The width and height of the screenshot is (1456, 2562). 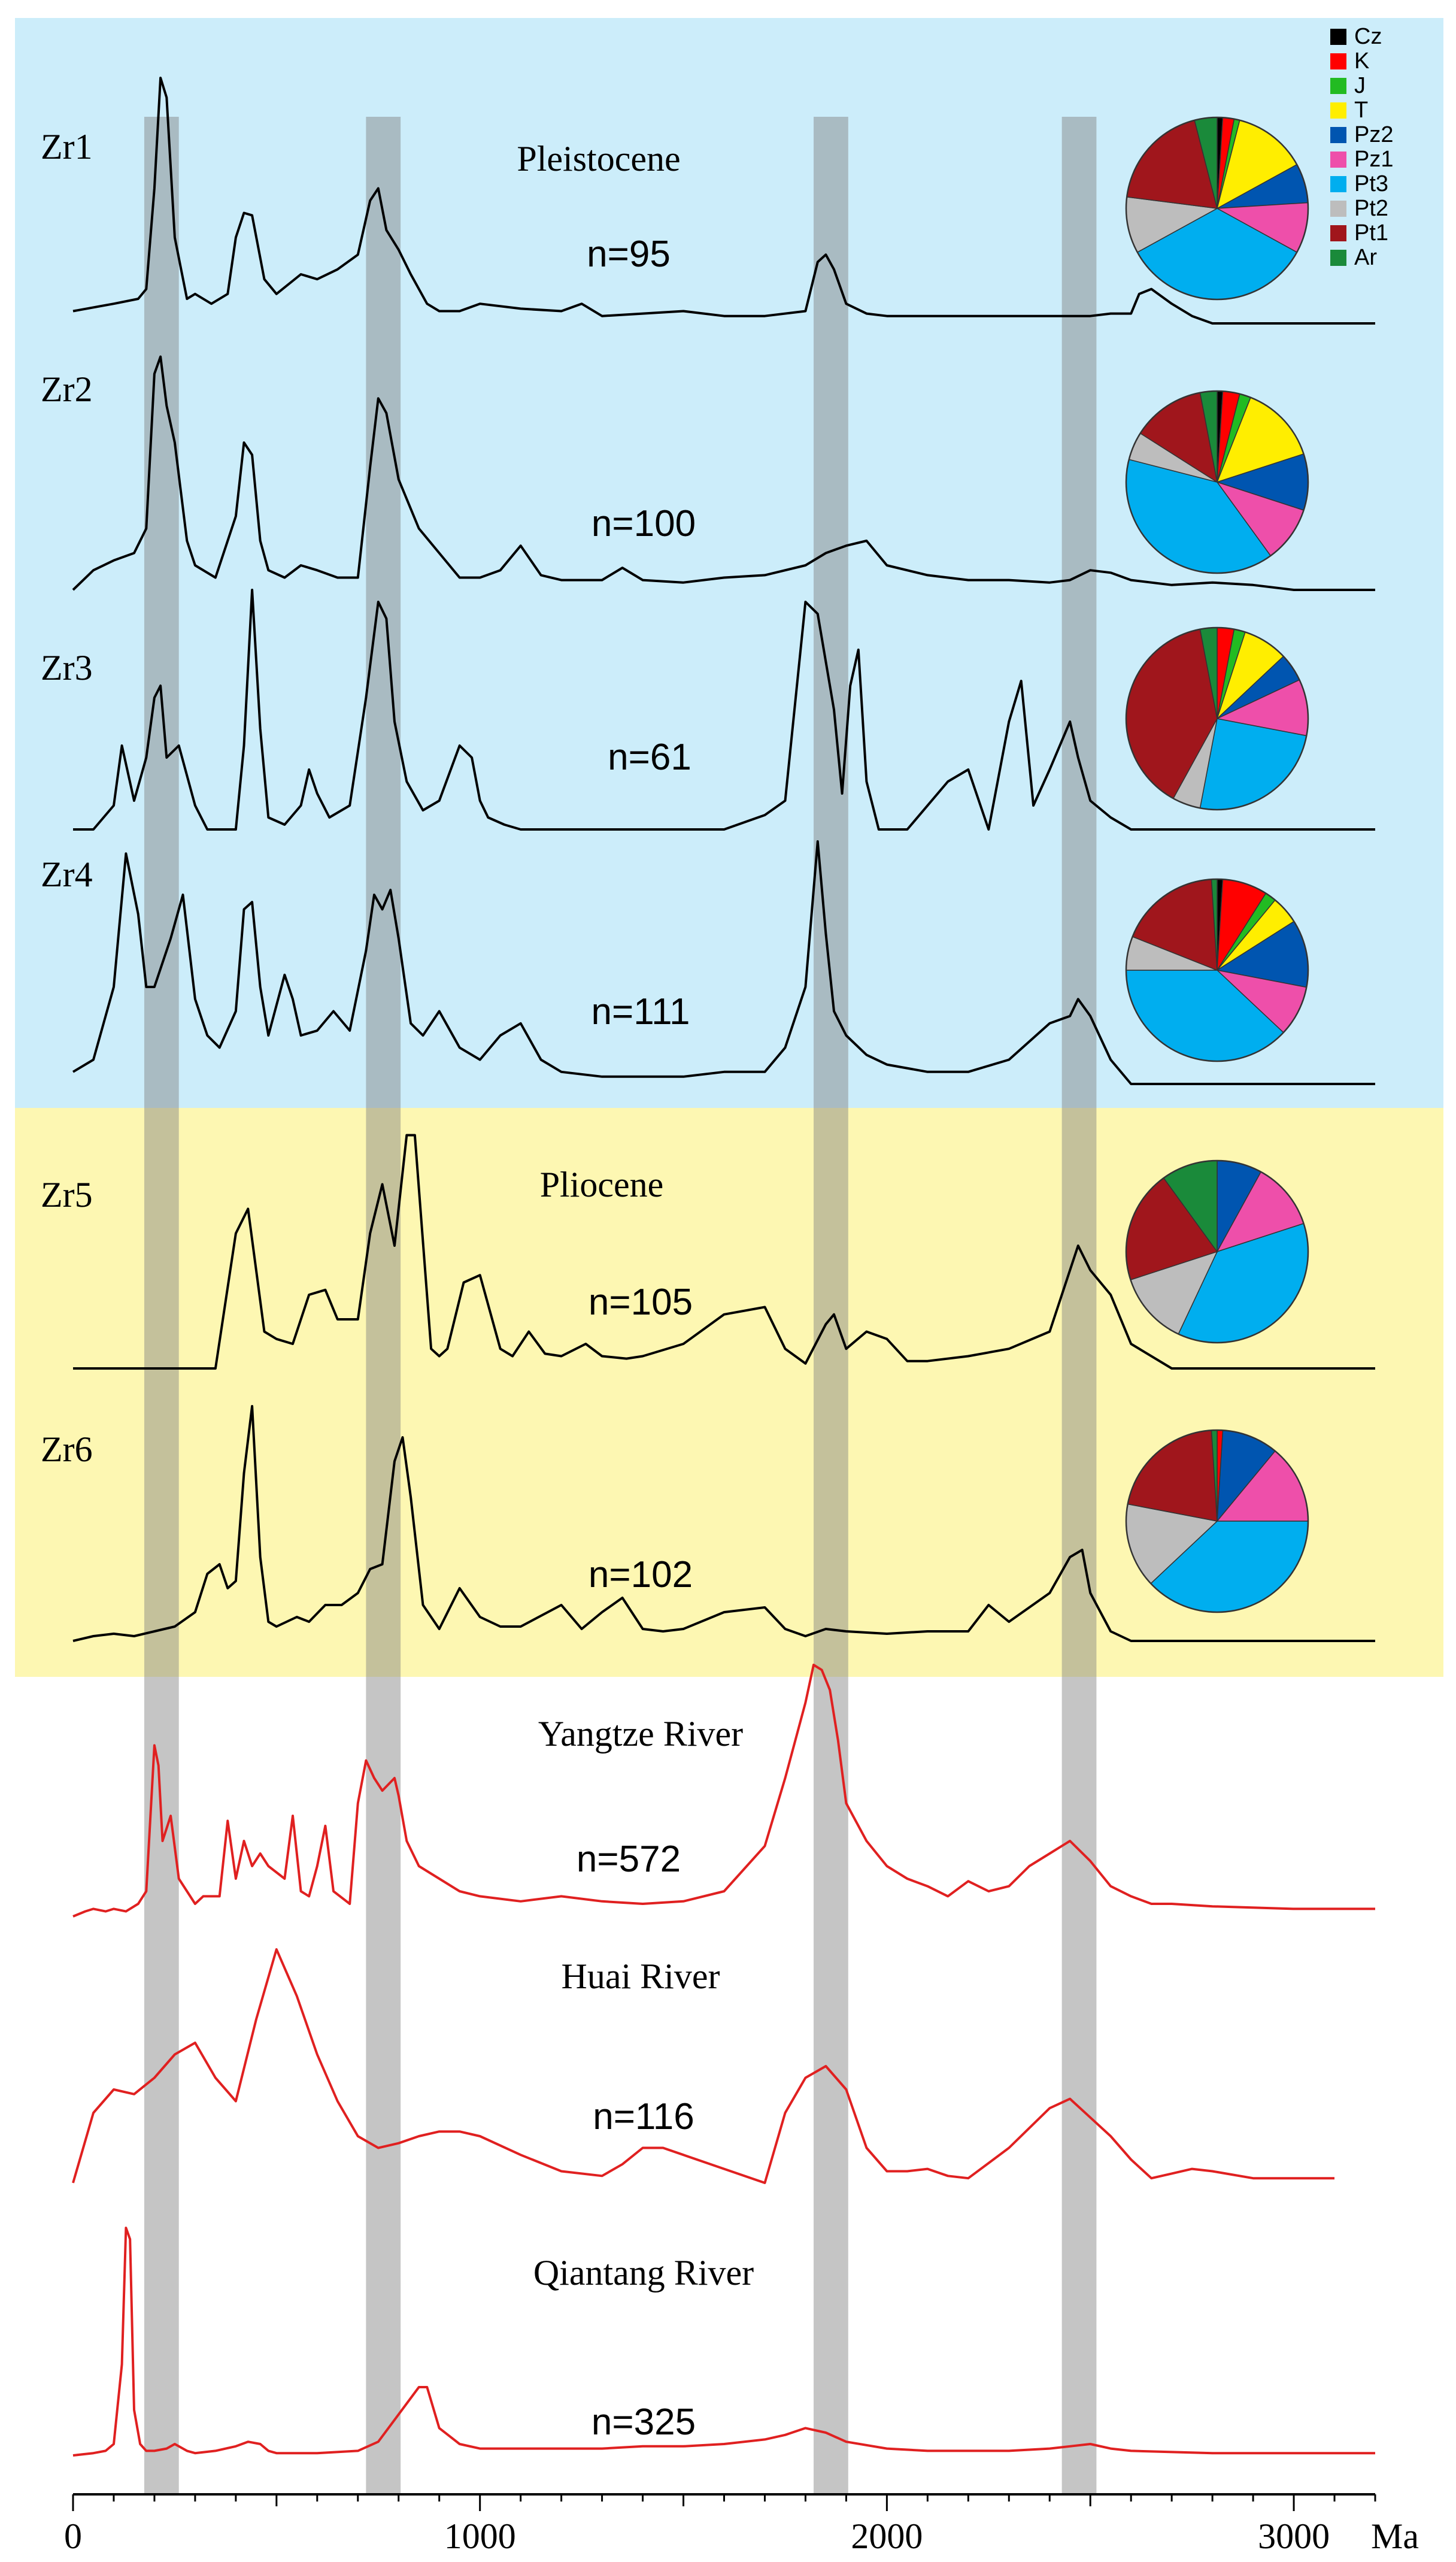 What do you see at coordinates (723, 2342) in the screenshot?
I see `qiantang-river-curve` at bounding box center [723, 2342].